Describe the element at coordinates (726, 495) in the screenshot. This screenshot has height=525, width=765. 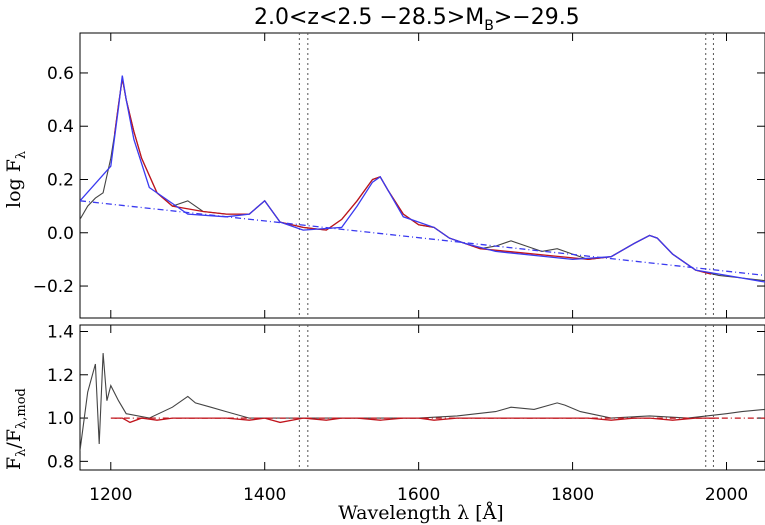
I see `x-tick-label: 2000` at that location.